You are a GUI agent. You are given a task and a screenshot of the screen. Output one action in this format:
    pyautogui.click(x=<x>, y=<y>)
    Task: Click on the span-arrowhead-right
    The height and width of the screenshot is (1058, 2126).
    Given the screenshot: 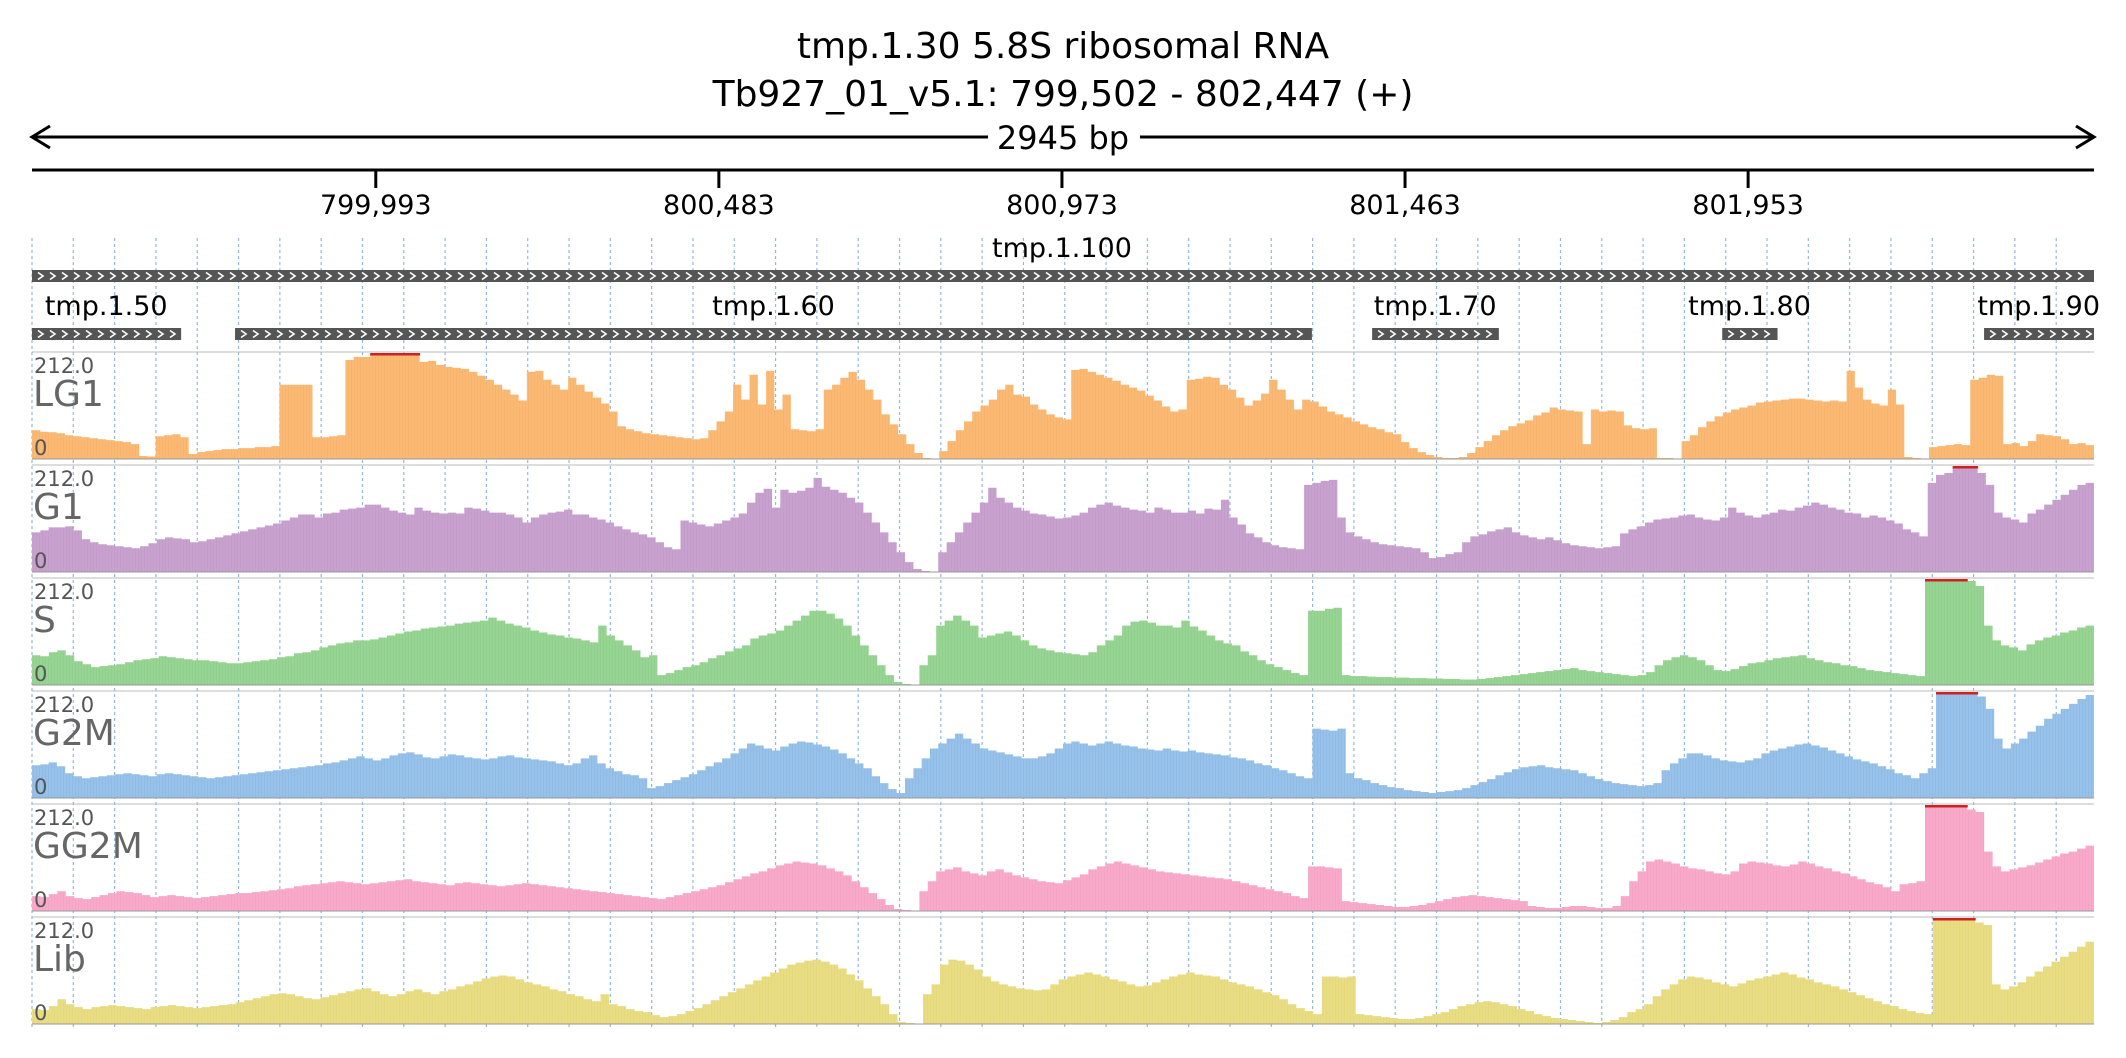 What is the action you would take?
    pyautogui.click(x=2086, y=137)
    